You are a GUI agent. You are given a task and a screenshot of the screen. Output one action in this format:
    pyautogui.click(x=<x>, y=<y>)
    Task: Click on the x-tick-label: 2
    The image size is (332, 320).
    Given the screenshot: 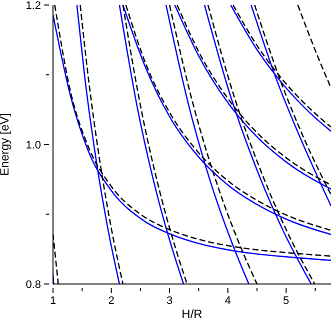 What is the action you would take?
    pyautogui.click(x=111, y=301)
    